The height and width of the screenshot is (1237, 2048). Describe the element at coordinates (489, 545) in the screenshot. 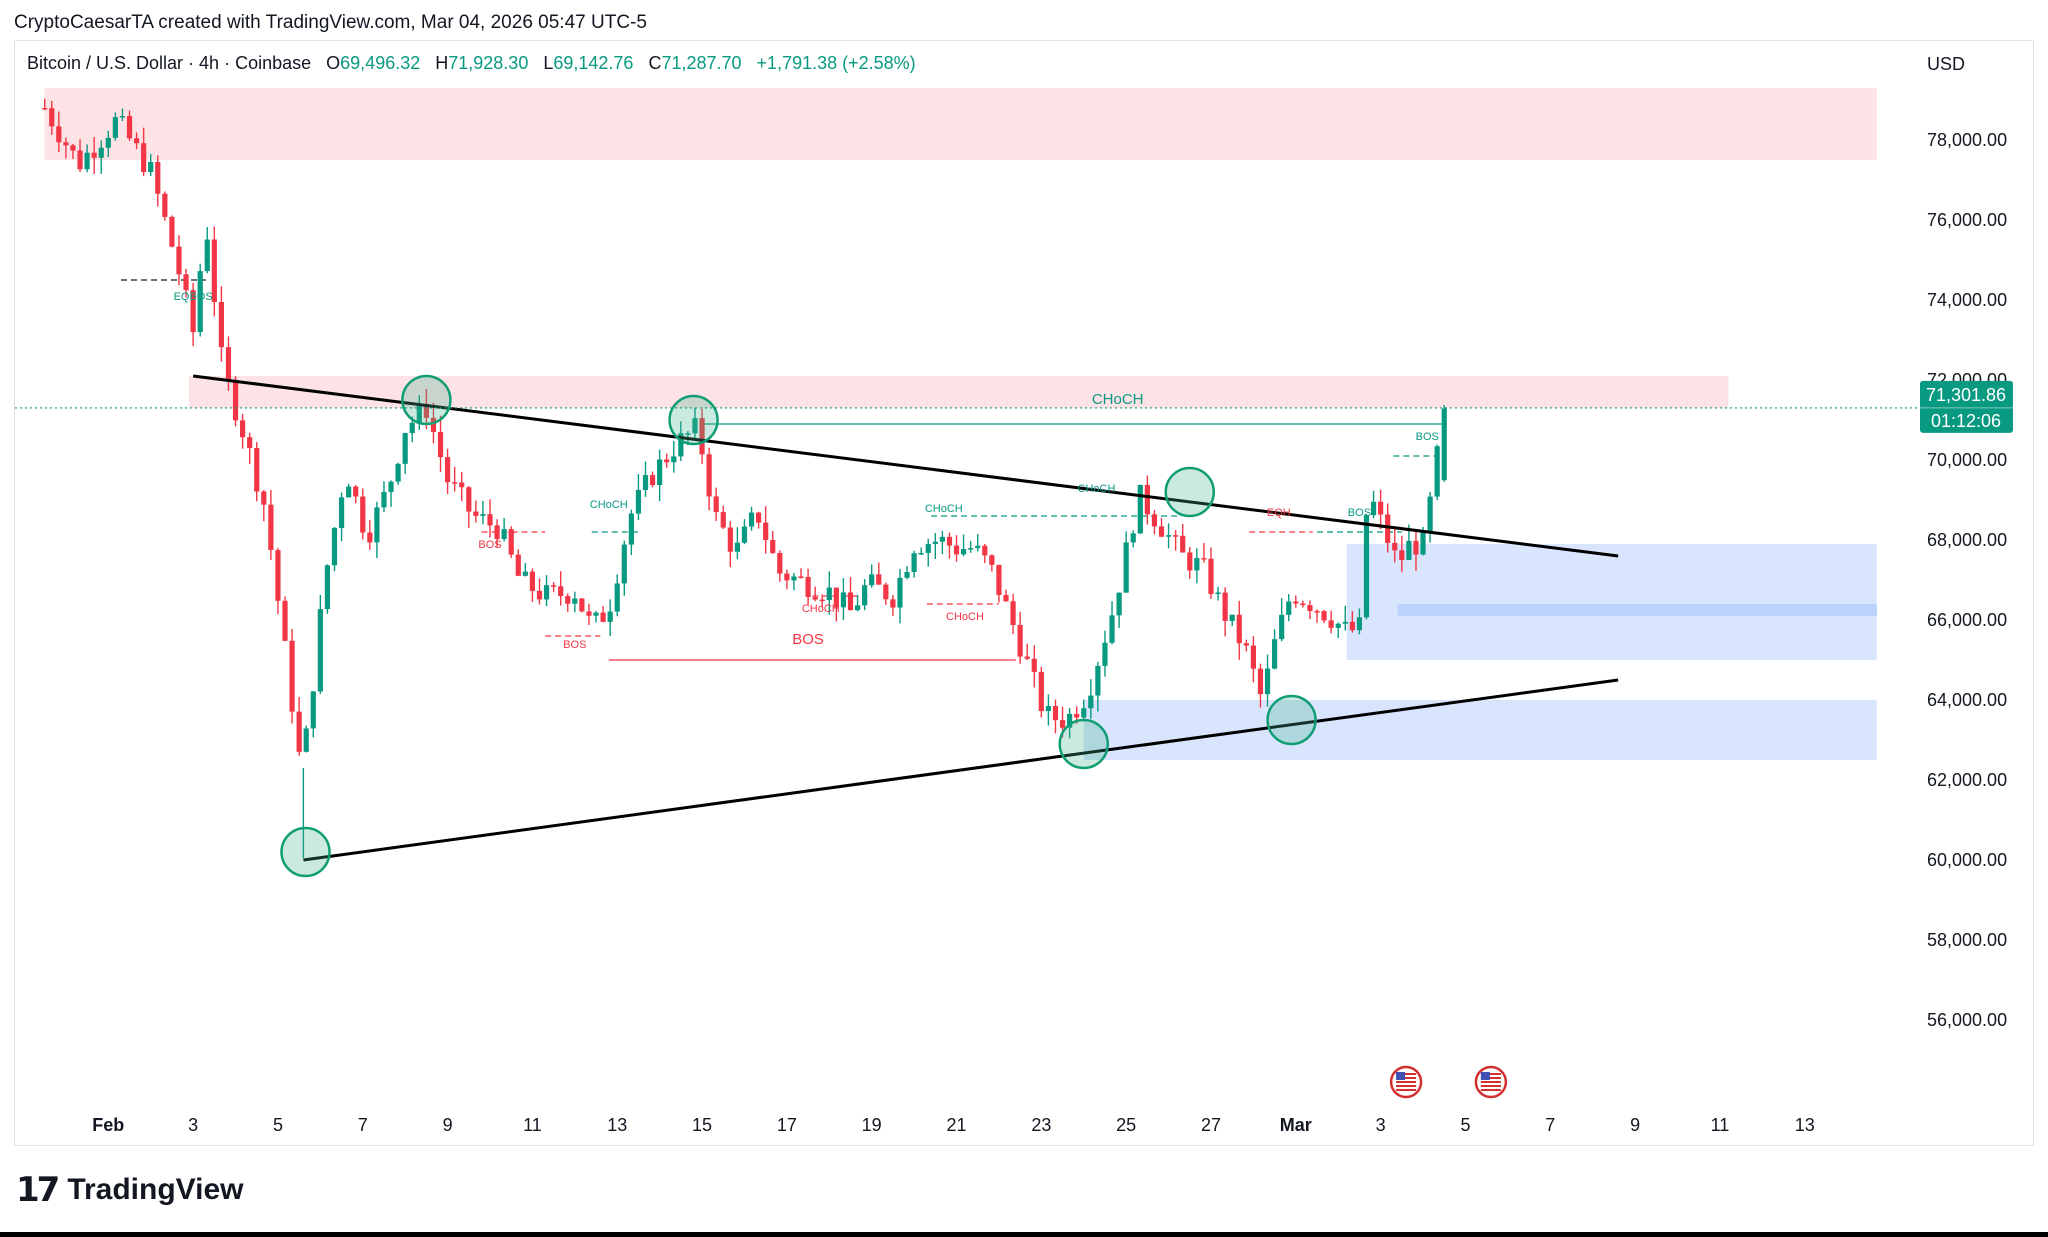

I see `structure-label: BOS` at that location.